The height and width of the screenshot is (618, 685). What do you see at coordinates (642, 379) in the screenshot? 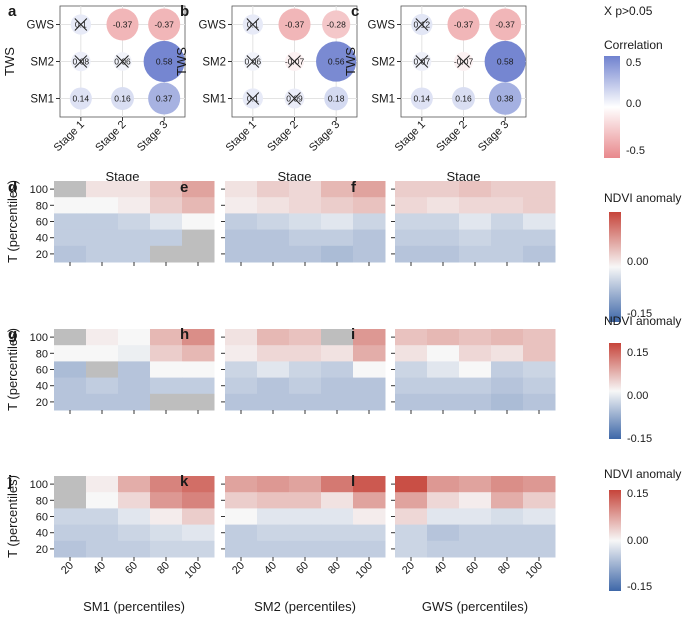
I see `ndvi-legend-row2: NDVI anomaly 0.15 0.00 -0.15` at bounding box center [642, 379].